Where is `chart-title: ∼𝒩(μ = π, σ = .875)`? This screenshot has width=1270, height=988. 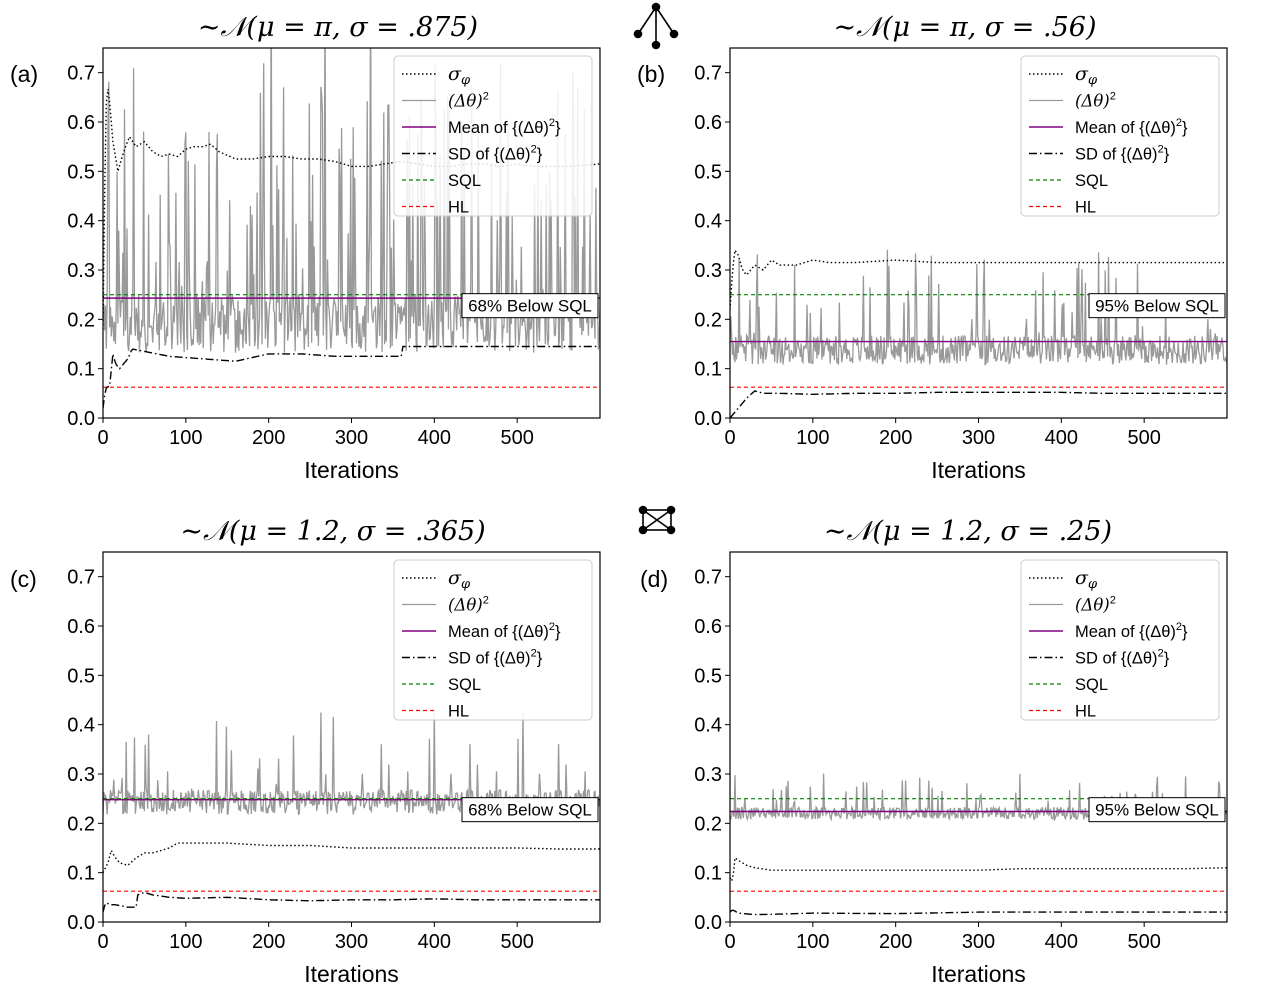 chart-title: ∼𝒩(μ = π, σ = .875) is located at coordinates (338, 27).